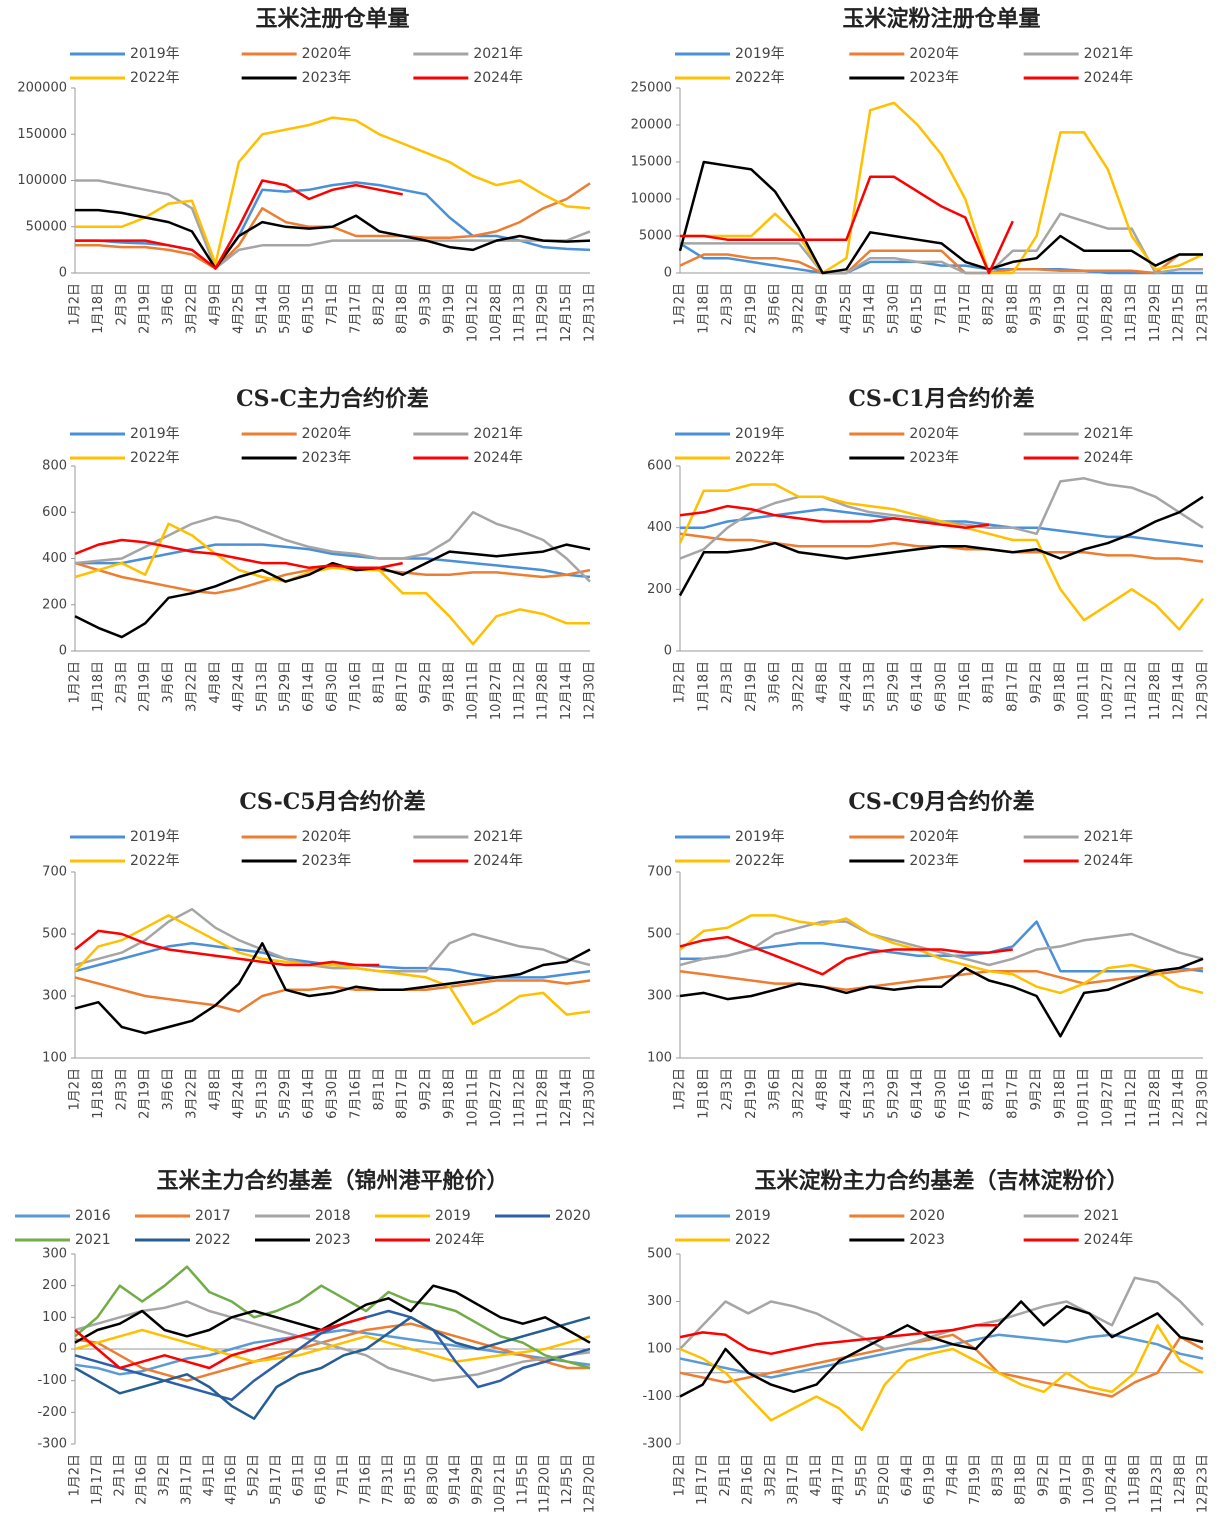 This screenshot has height=1532, width=1221. What do you see at coordinates (522, 1479) in the screenshot?
I see `x-tick-label: 11月5日` at bounding box center [522, 1479].